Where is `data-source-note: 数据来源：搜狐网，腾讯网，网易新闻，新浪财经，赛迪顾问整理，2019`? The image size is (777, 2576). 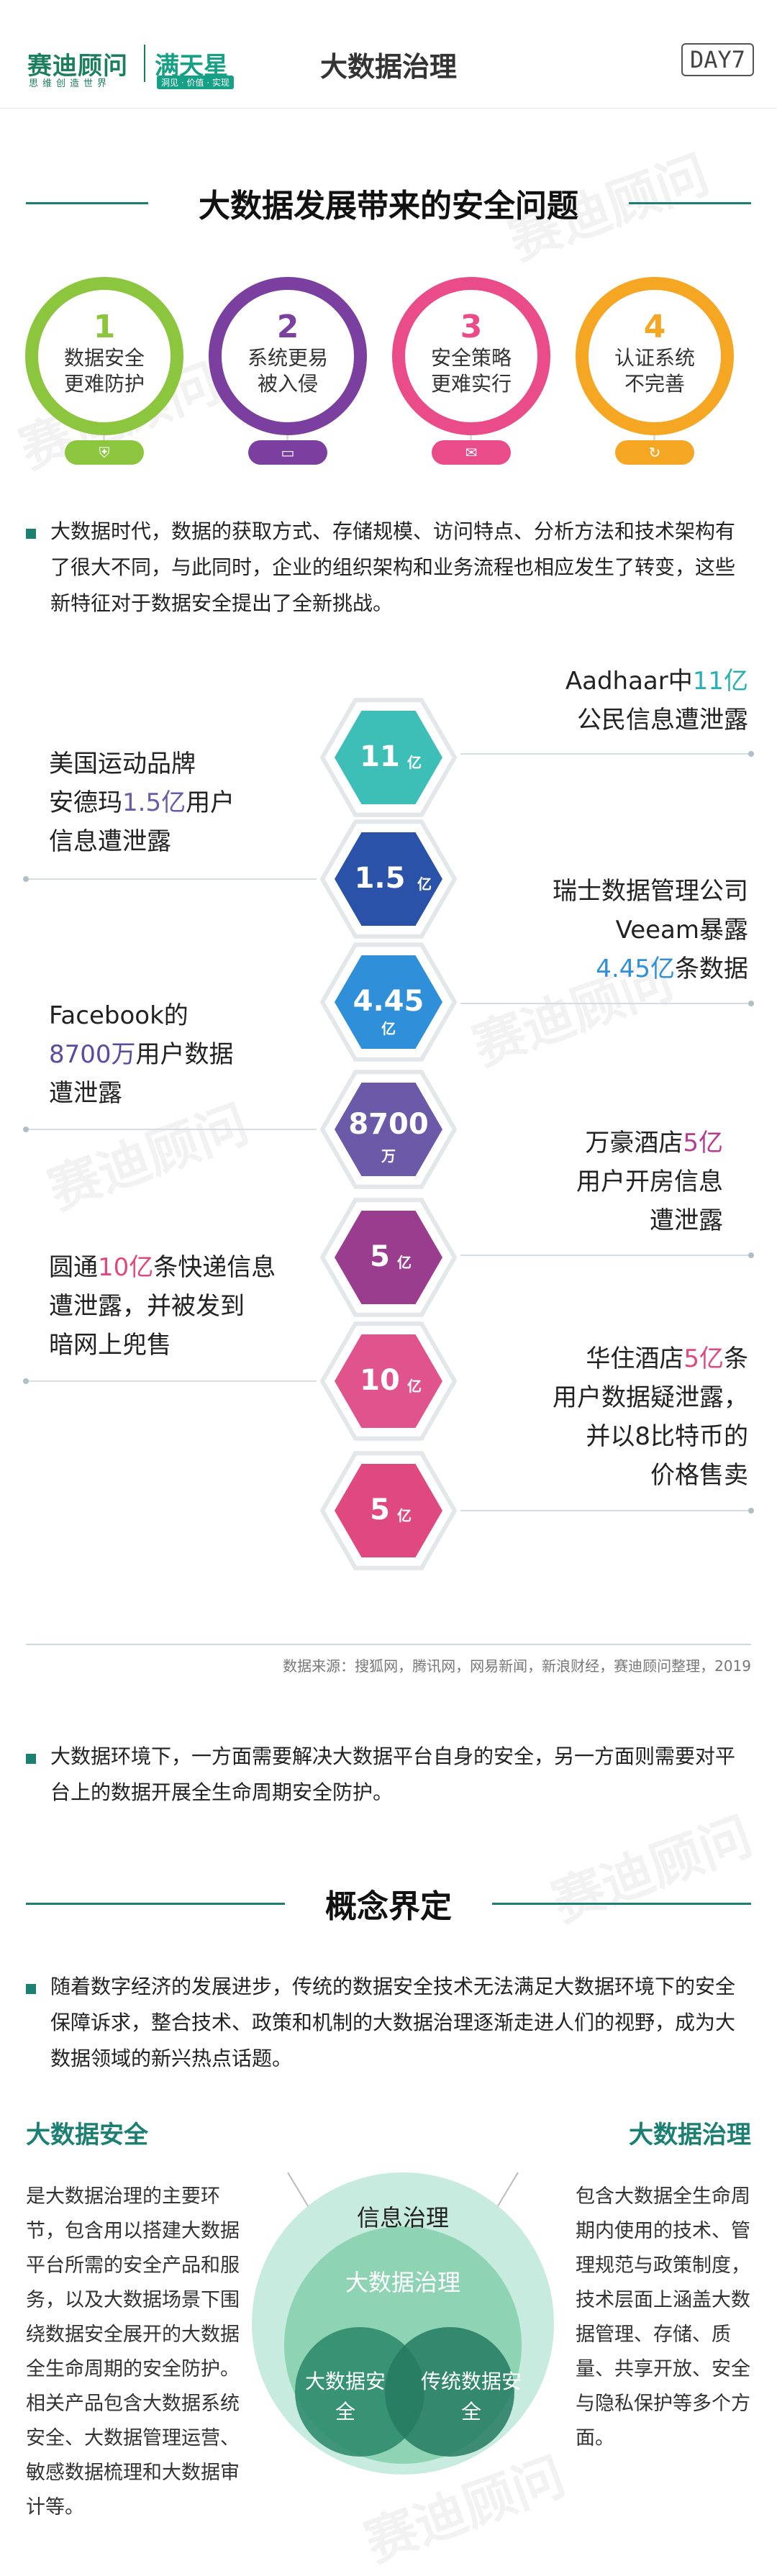 data-source-note: 数据来源：搜狐网，腾讯网，网易新闻，新浪财经，赛迪顾问整理，2019 is located at coordinates (517, 1666).